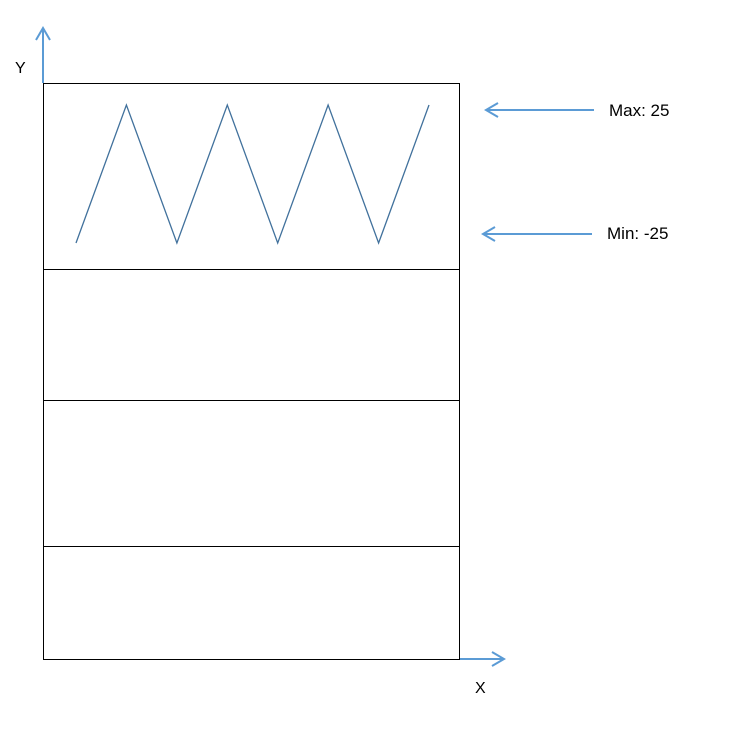 The image size is (740, 729). Describe the element at coordinates (482, 659) in the screenshot. I see `x-axis-arrow` at that location.